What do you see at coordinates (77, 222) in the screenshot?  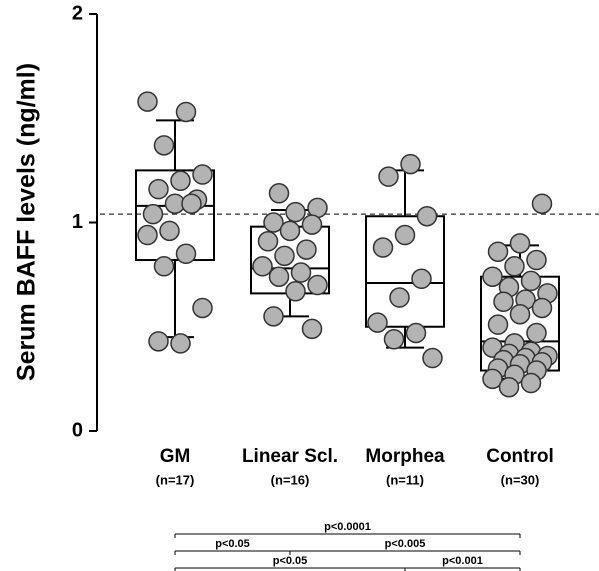 I see `y-tick-label: 1` at bounding box center [77, 222].